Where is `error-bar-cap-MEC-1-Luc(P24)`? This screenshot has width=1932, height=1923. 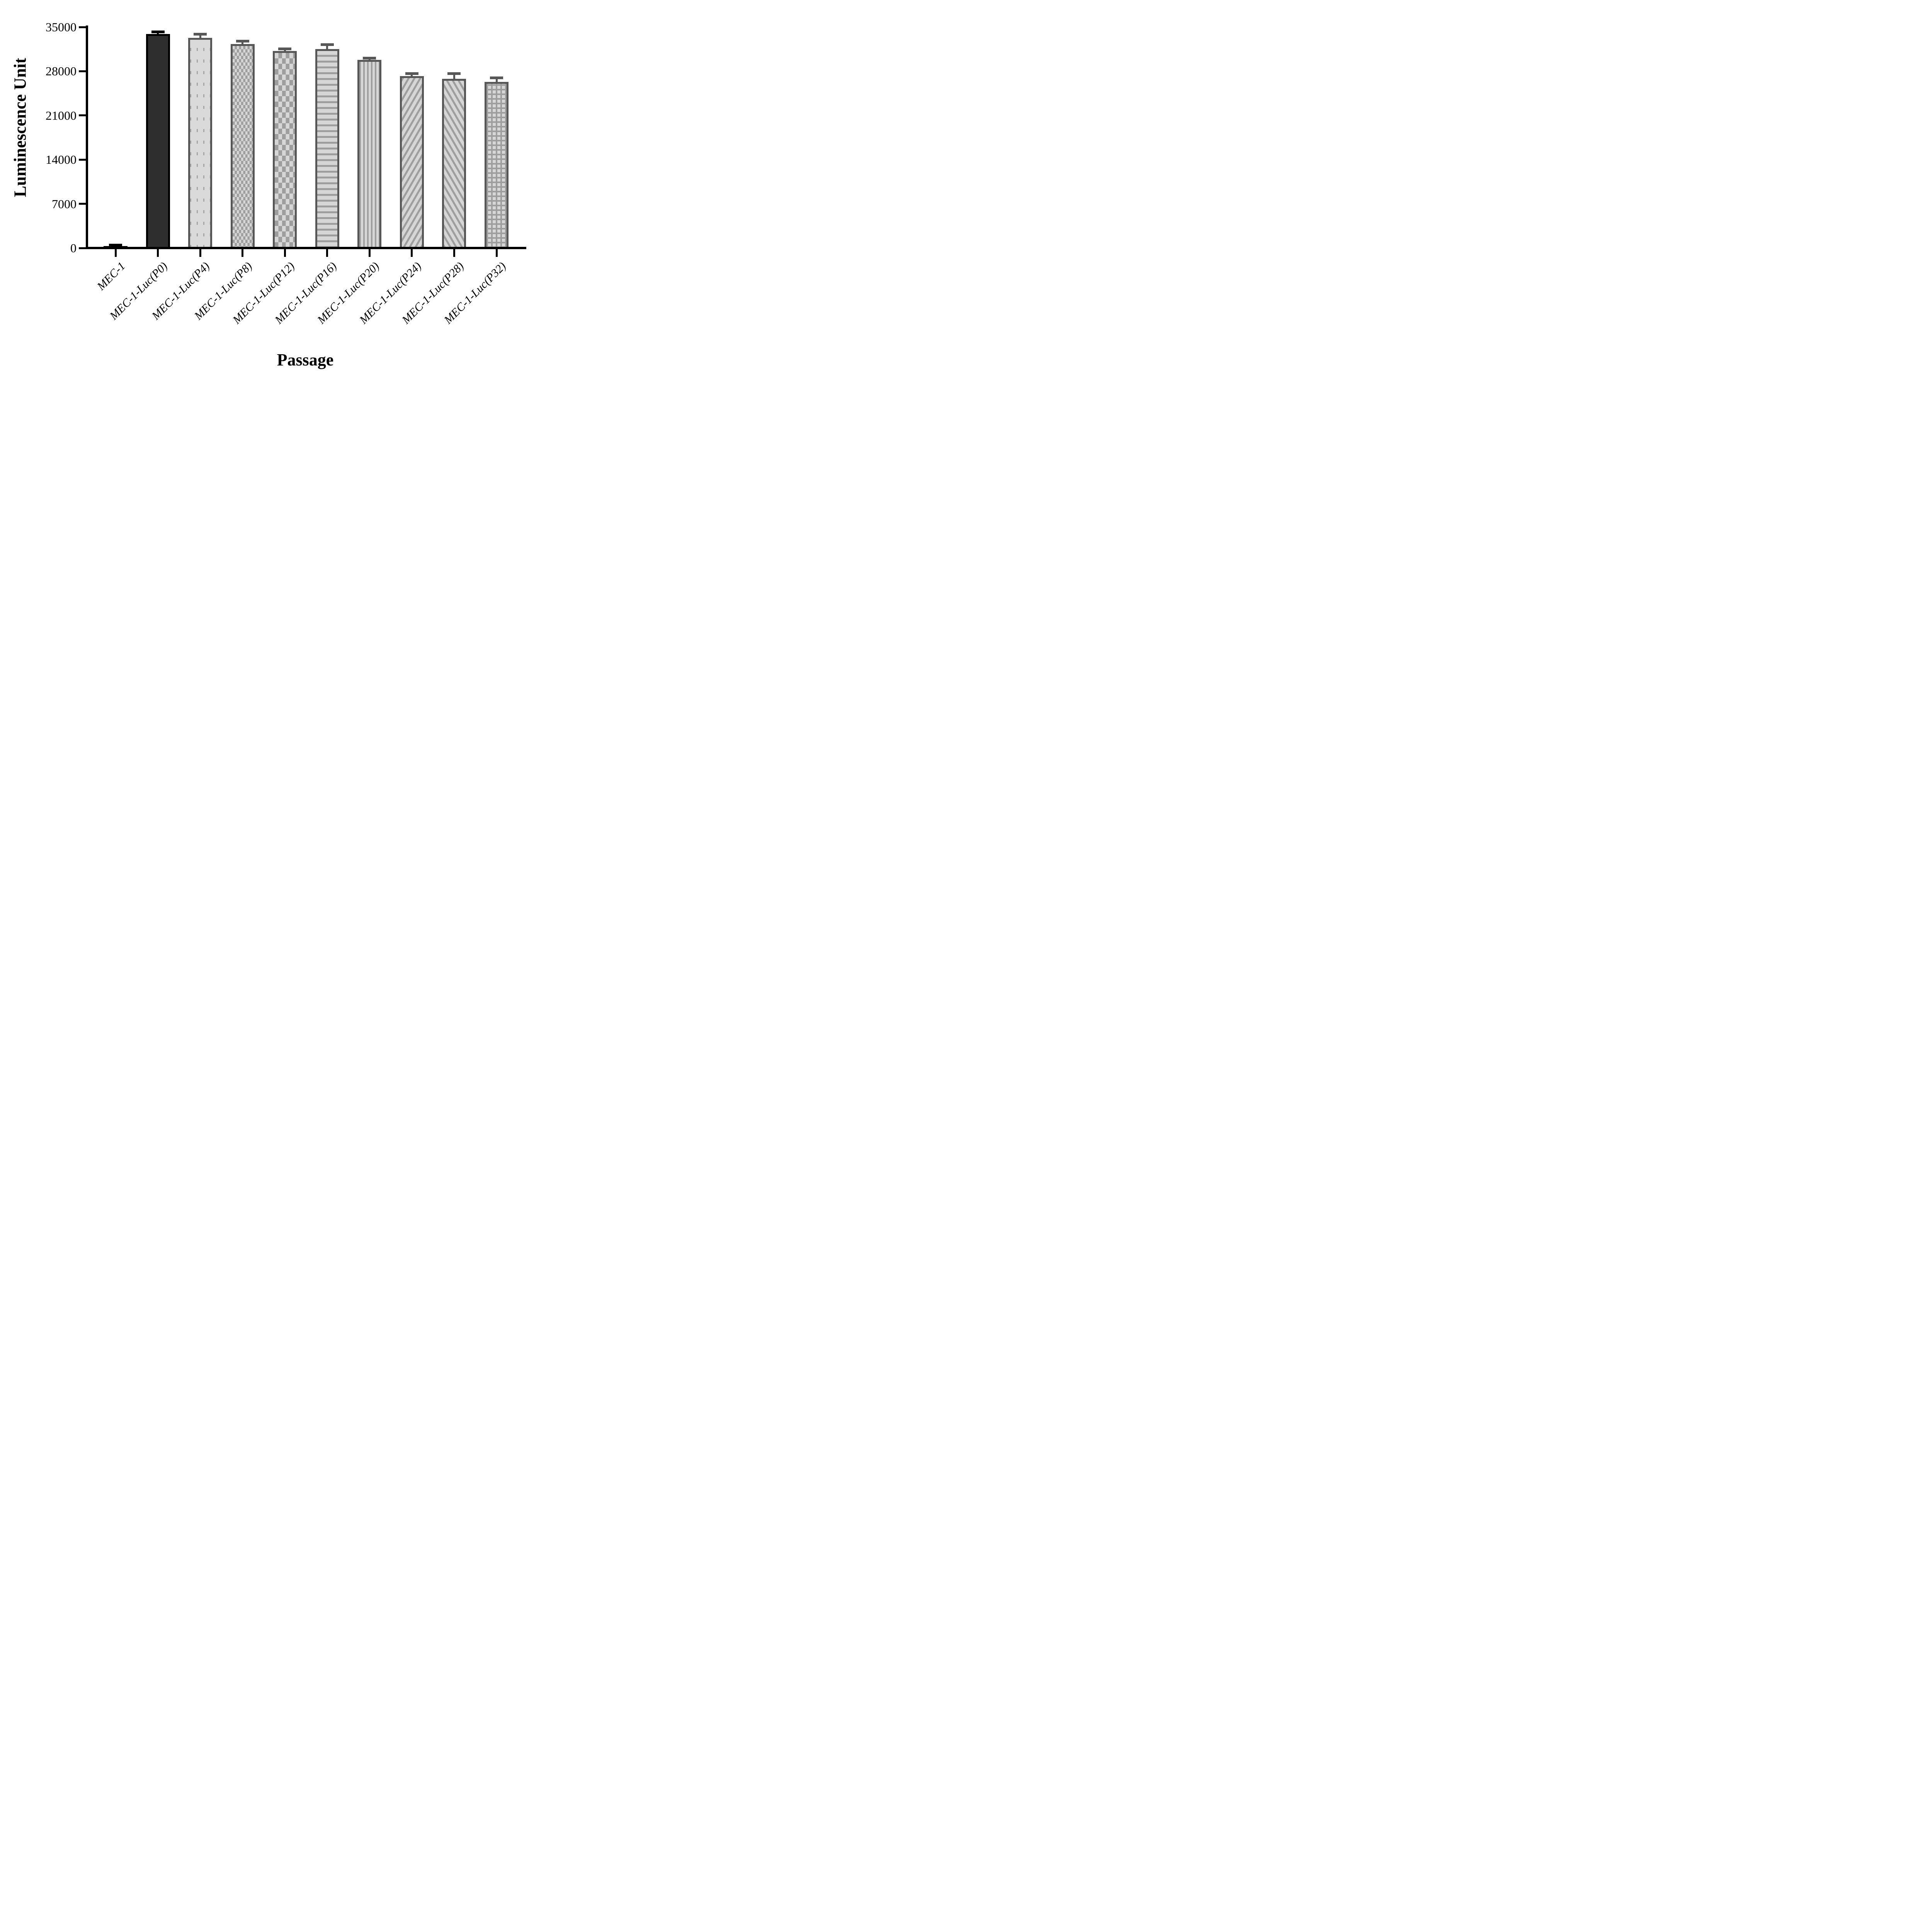 error-bar-cap-MEC-1-Luc(P24) is located at coordinates (411, 73).